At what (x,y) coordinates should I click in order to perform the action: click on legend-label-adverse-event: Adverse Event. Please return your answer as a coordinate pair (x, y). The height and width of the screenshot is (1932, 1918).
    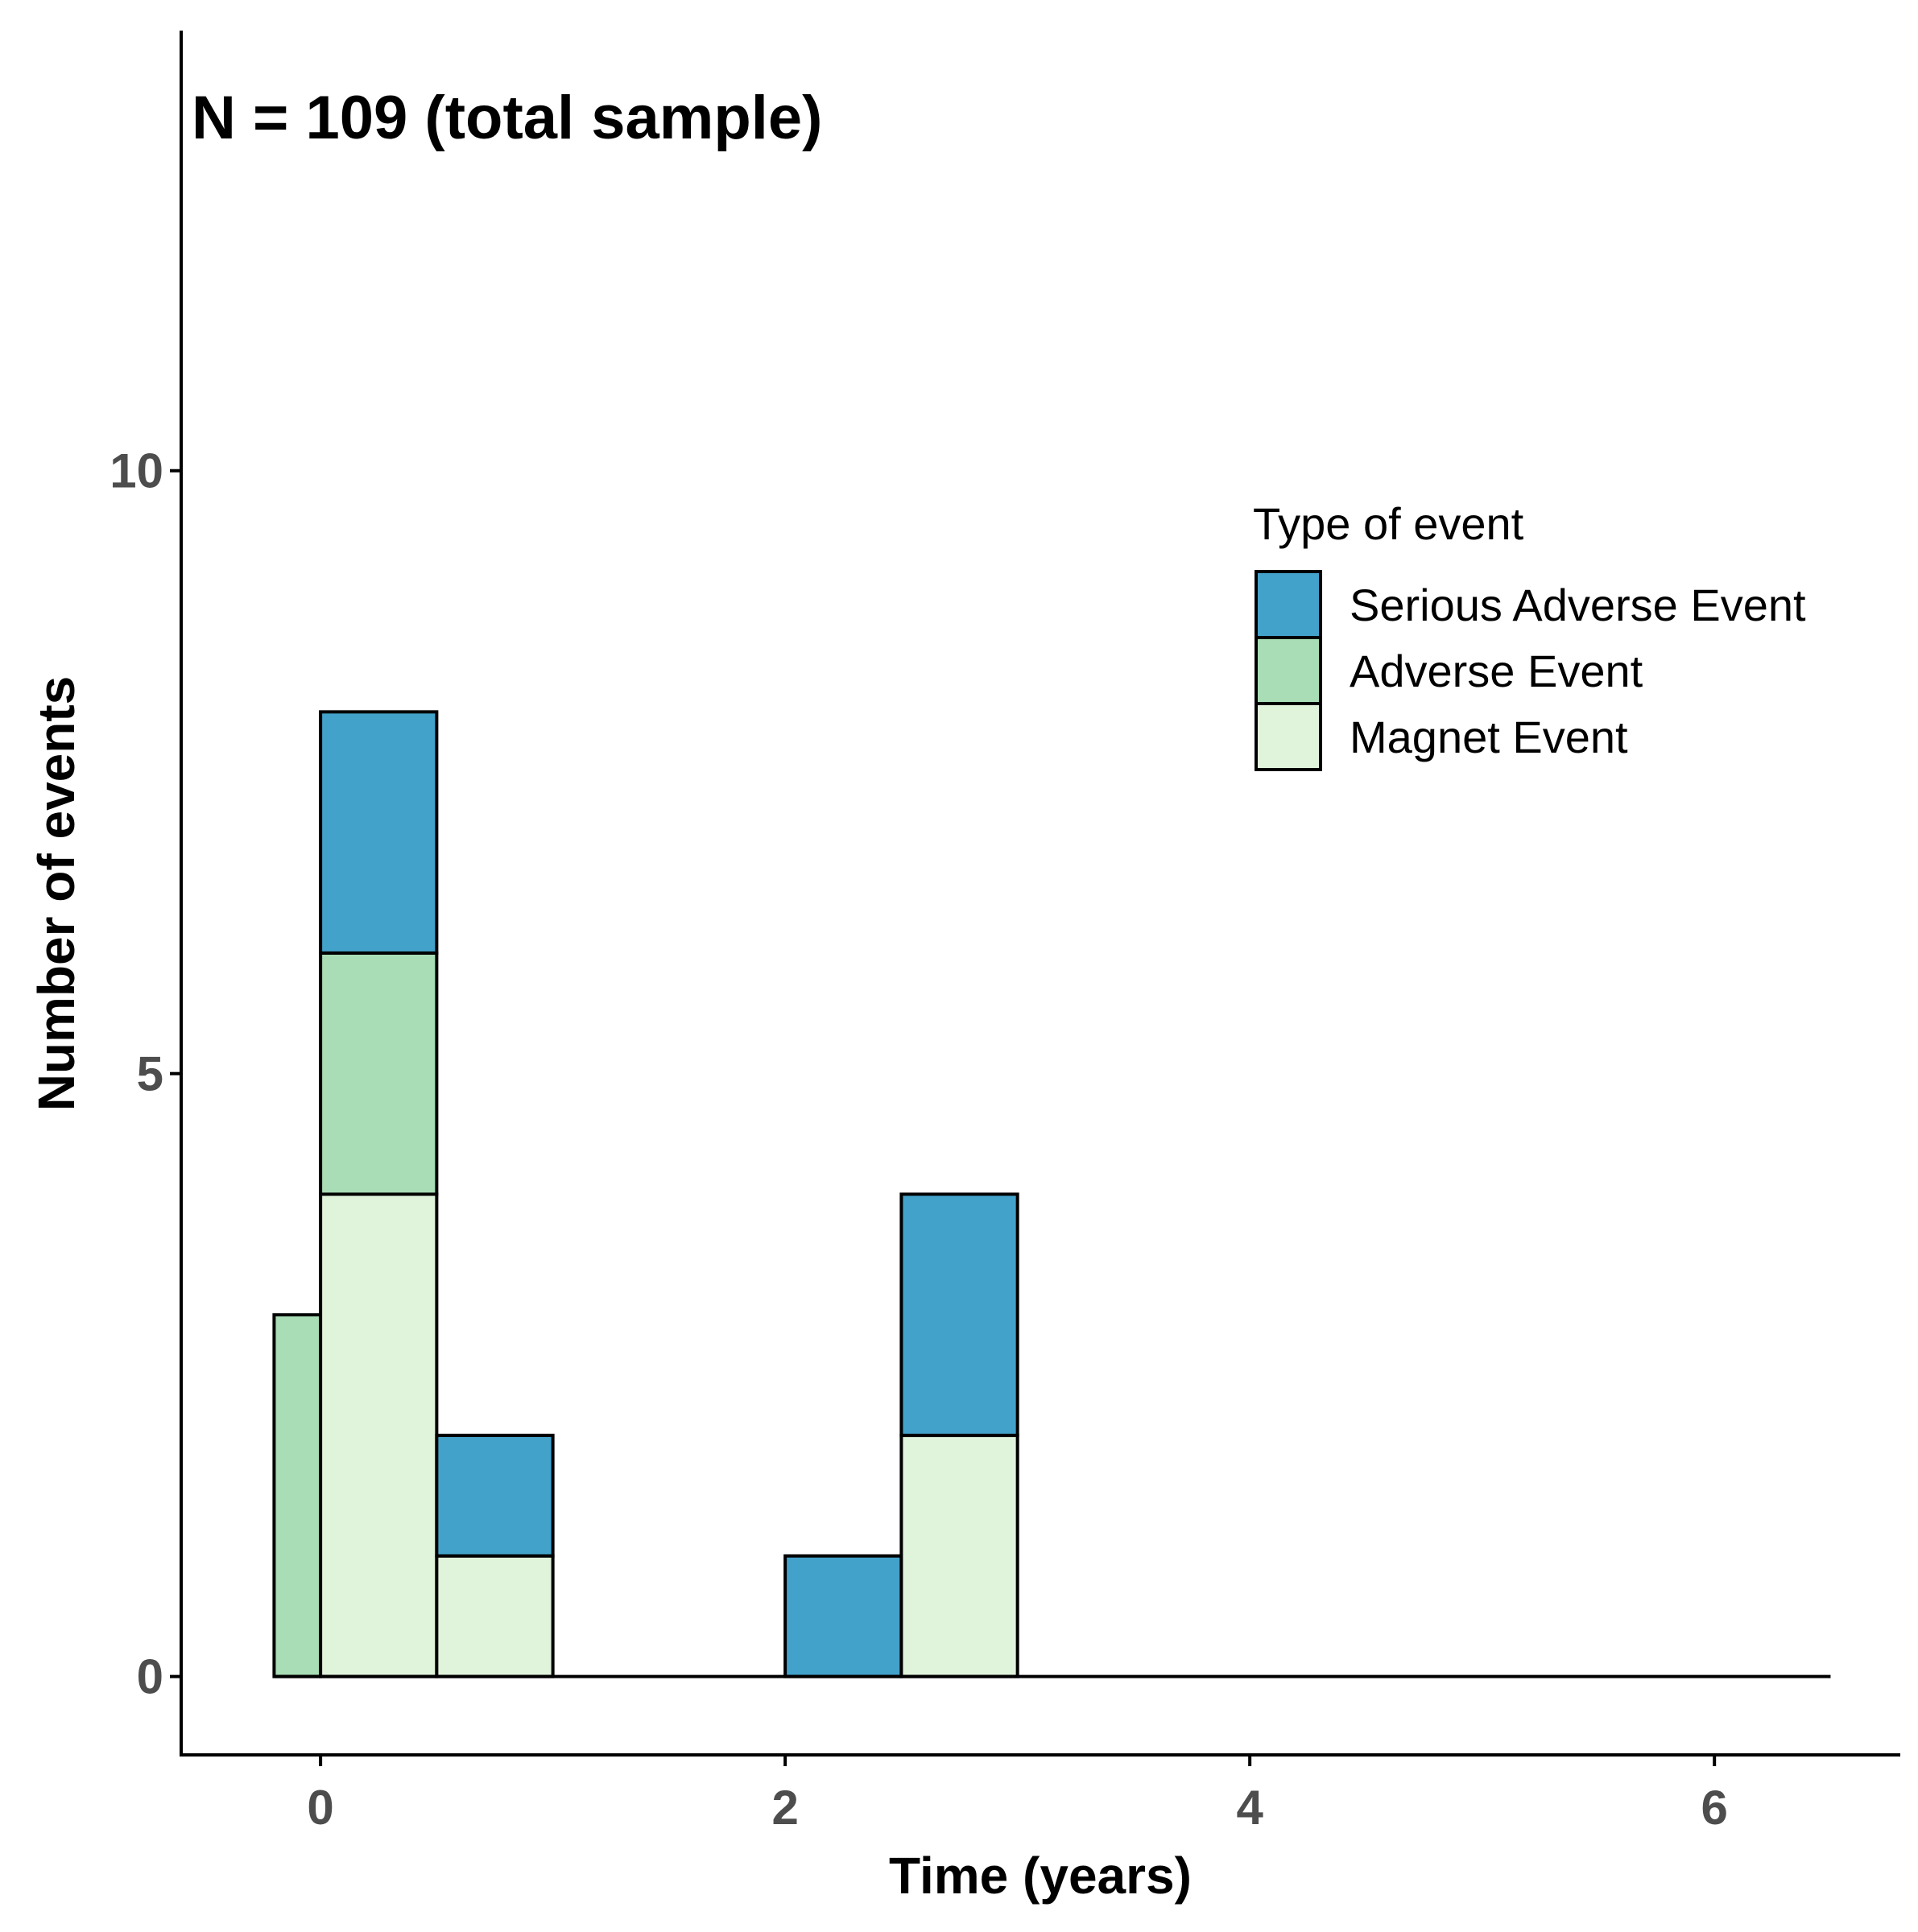
    Looking at the image, I should click on (1496, 671).